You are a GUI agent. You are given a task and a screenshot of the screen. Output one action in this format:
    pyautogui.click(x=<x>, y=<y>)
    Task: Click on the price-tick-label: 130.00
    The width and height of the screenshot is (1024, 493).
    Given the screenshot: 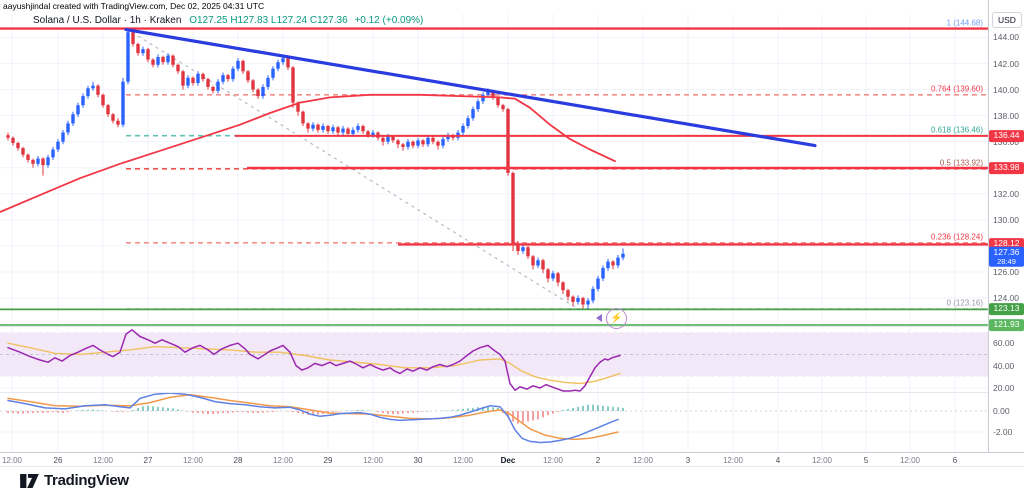 What is the action you would take?
    pyautogui.click(x=1006, y=220)
    